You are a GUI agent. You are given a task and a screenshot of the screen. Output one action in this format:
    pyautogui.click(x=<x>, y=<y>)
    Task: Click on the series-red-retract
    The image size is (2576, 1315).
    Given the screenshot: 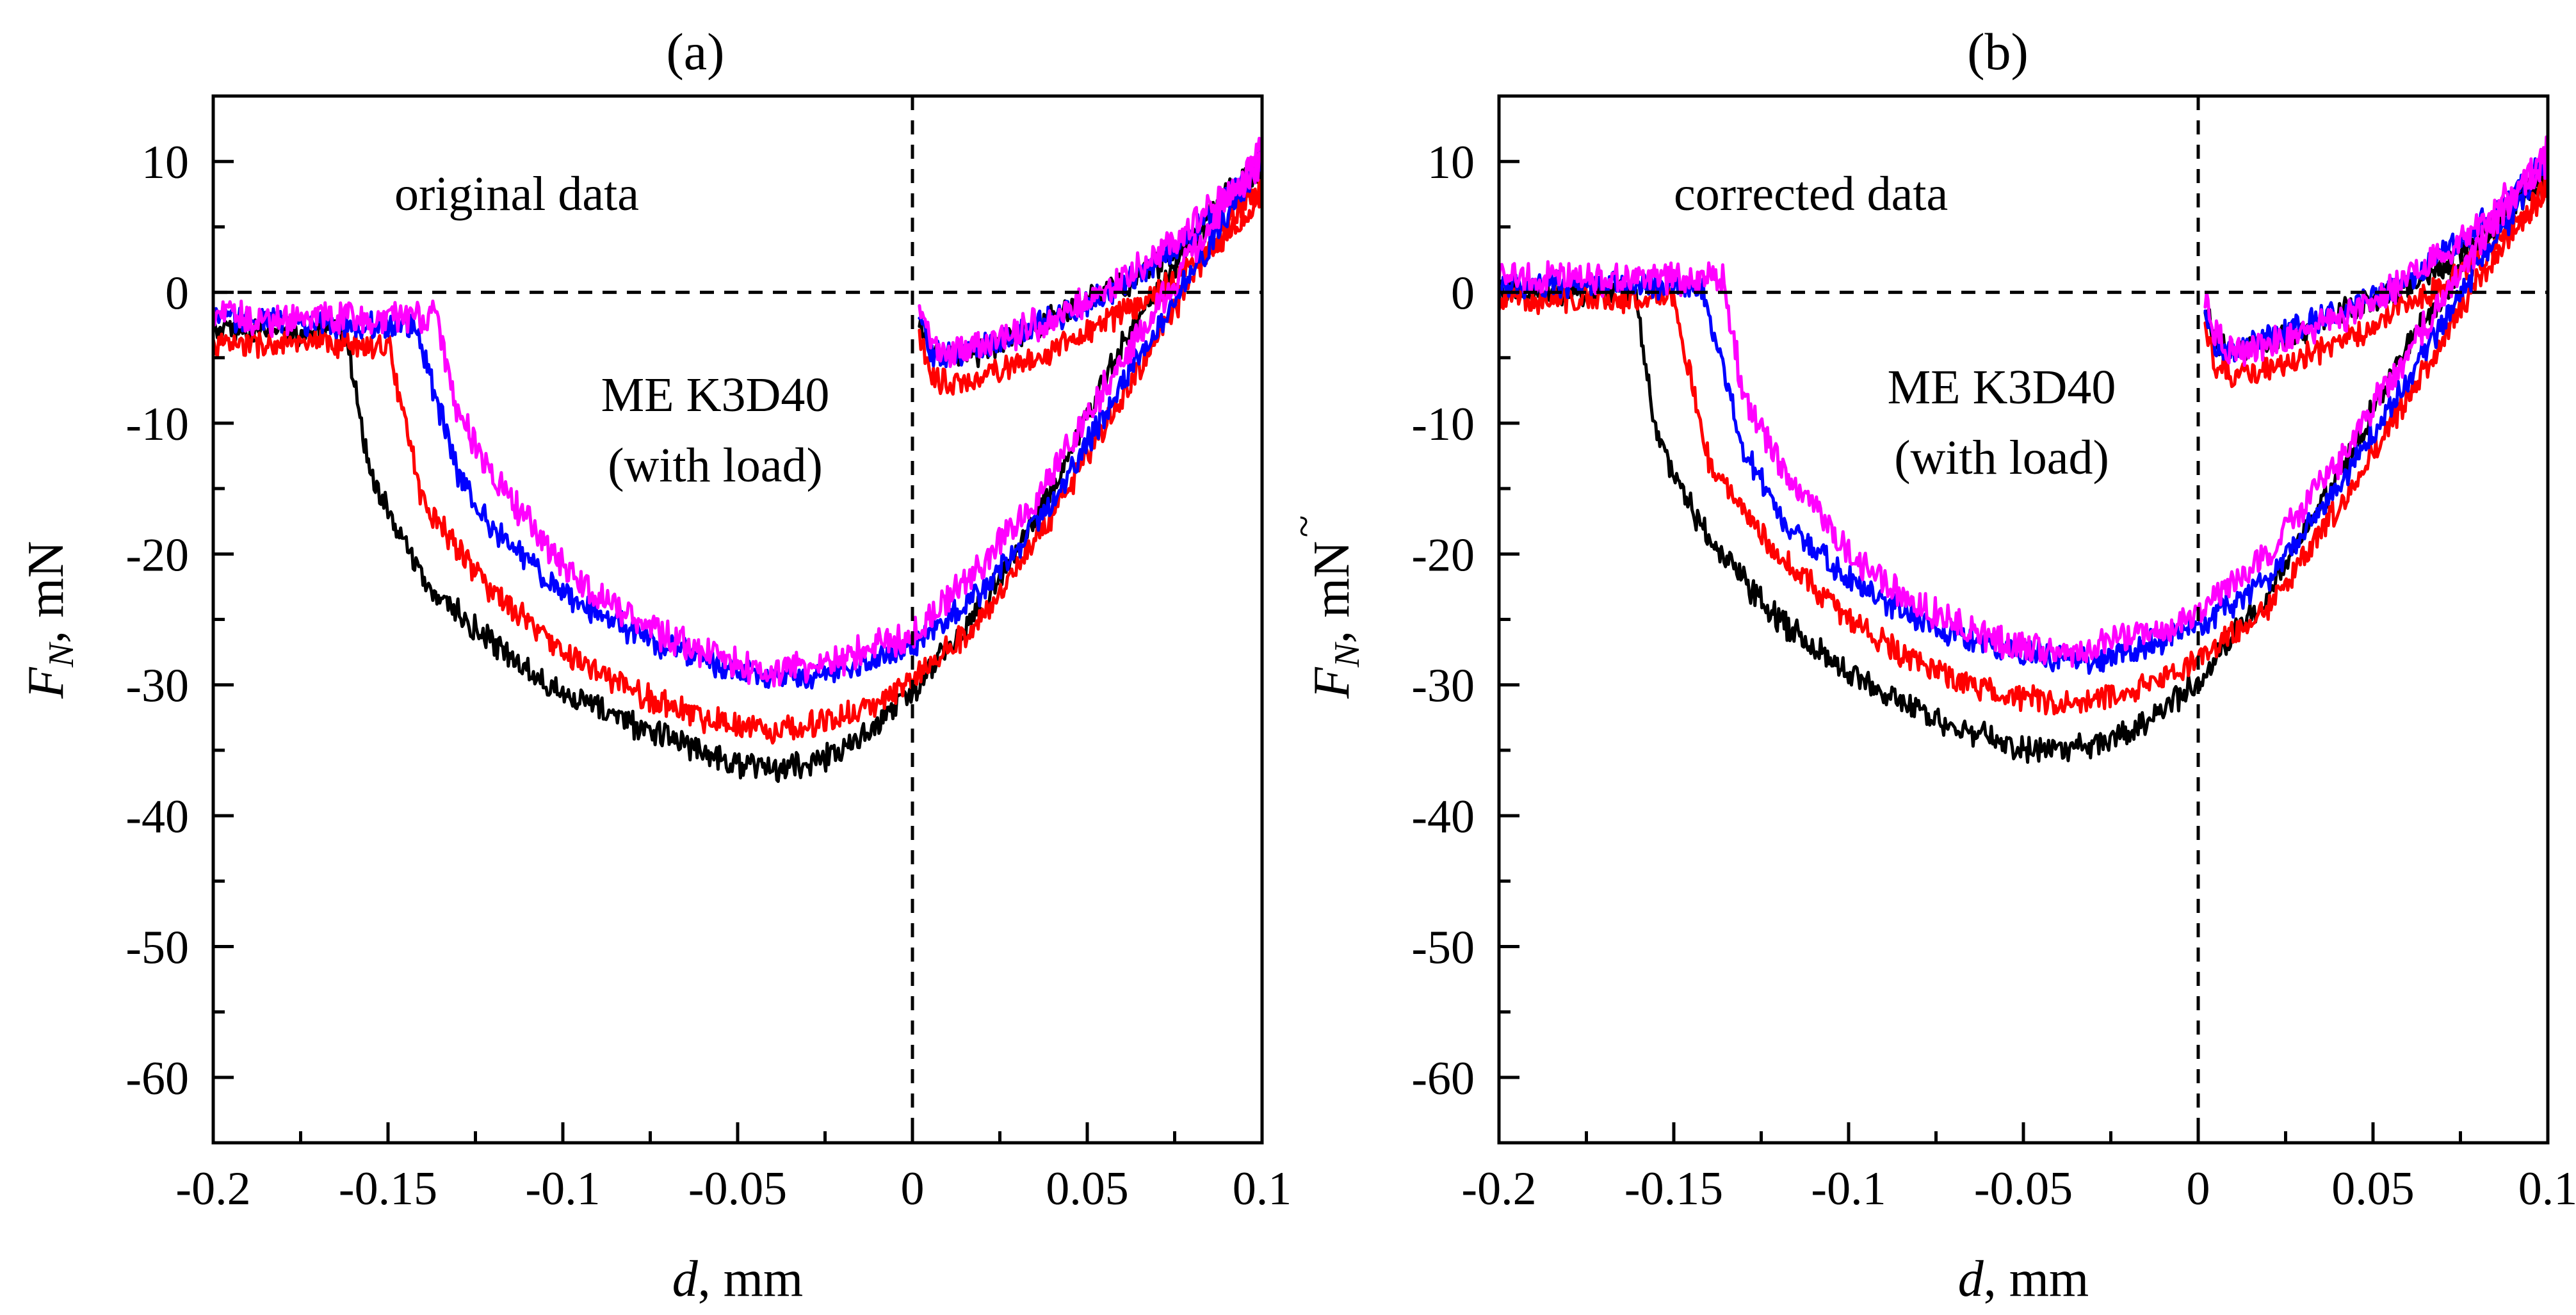 What is the action you would take?
    pyautogui.click(x=1090, y=290)
    